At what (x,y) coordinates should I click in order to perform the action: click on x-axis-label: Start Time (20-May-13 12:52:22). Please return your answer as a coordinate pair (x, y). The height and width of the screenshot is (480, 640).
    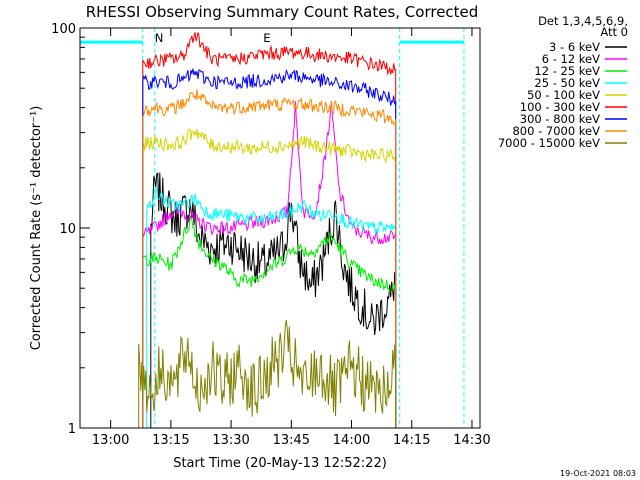
    Looking at the image, I should click on (280, 463).